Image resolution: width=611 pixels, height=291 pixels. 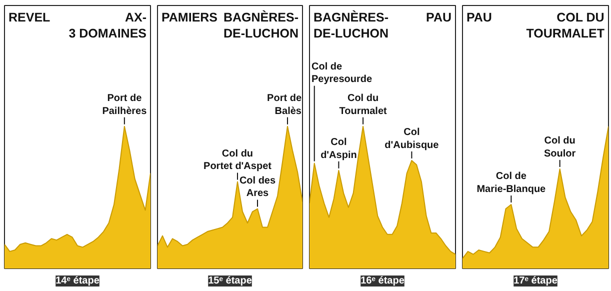 I want to click on annotation: Port de Balès, so click(x=284, y=105).